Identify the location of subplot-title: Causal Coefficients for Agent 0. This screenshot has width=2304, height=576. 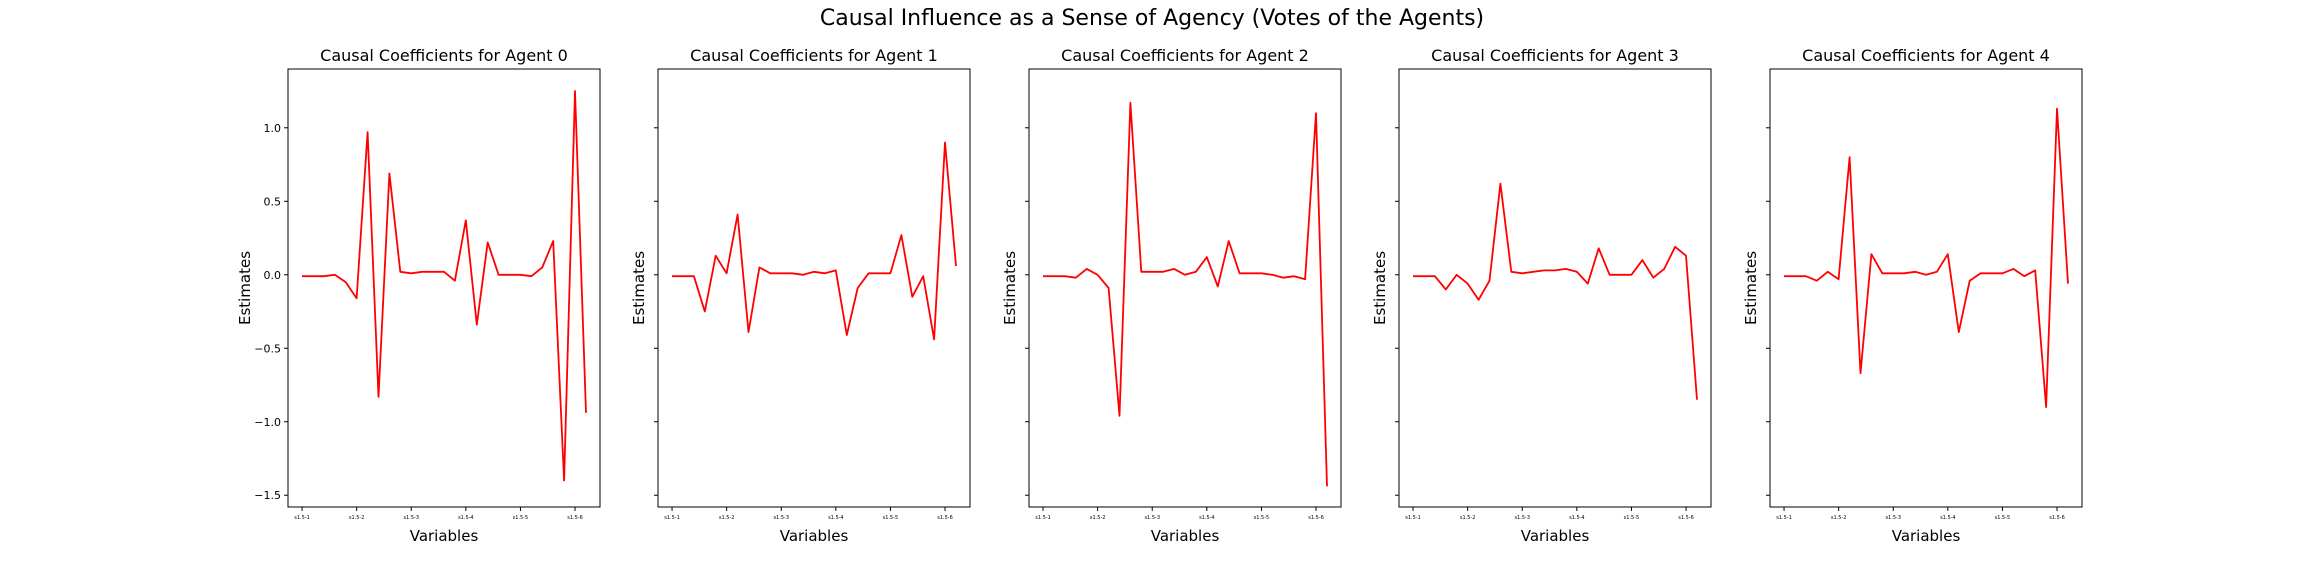
(444, 55).